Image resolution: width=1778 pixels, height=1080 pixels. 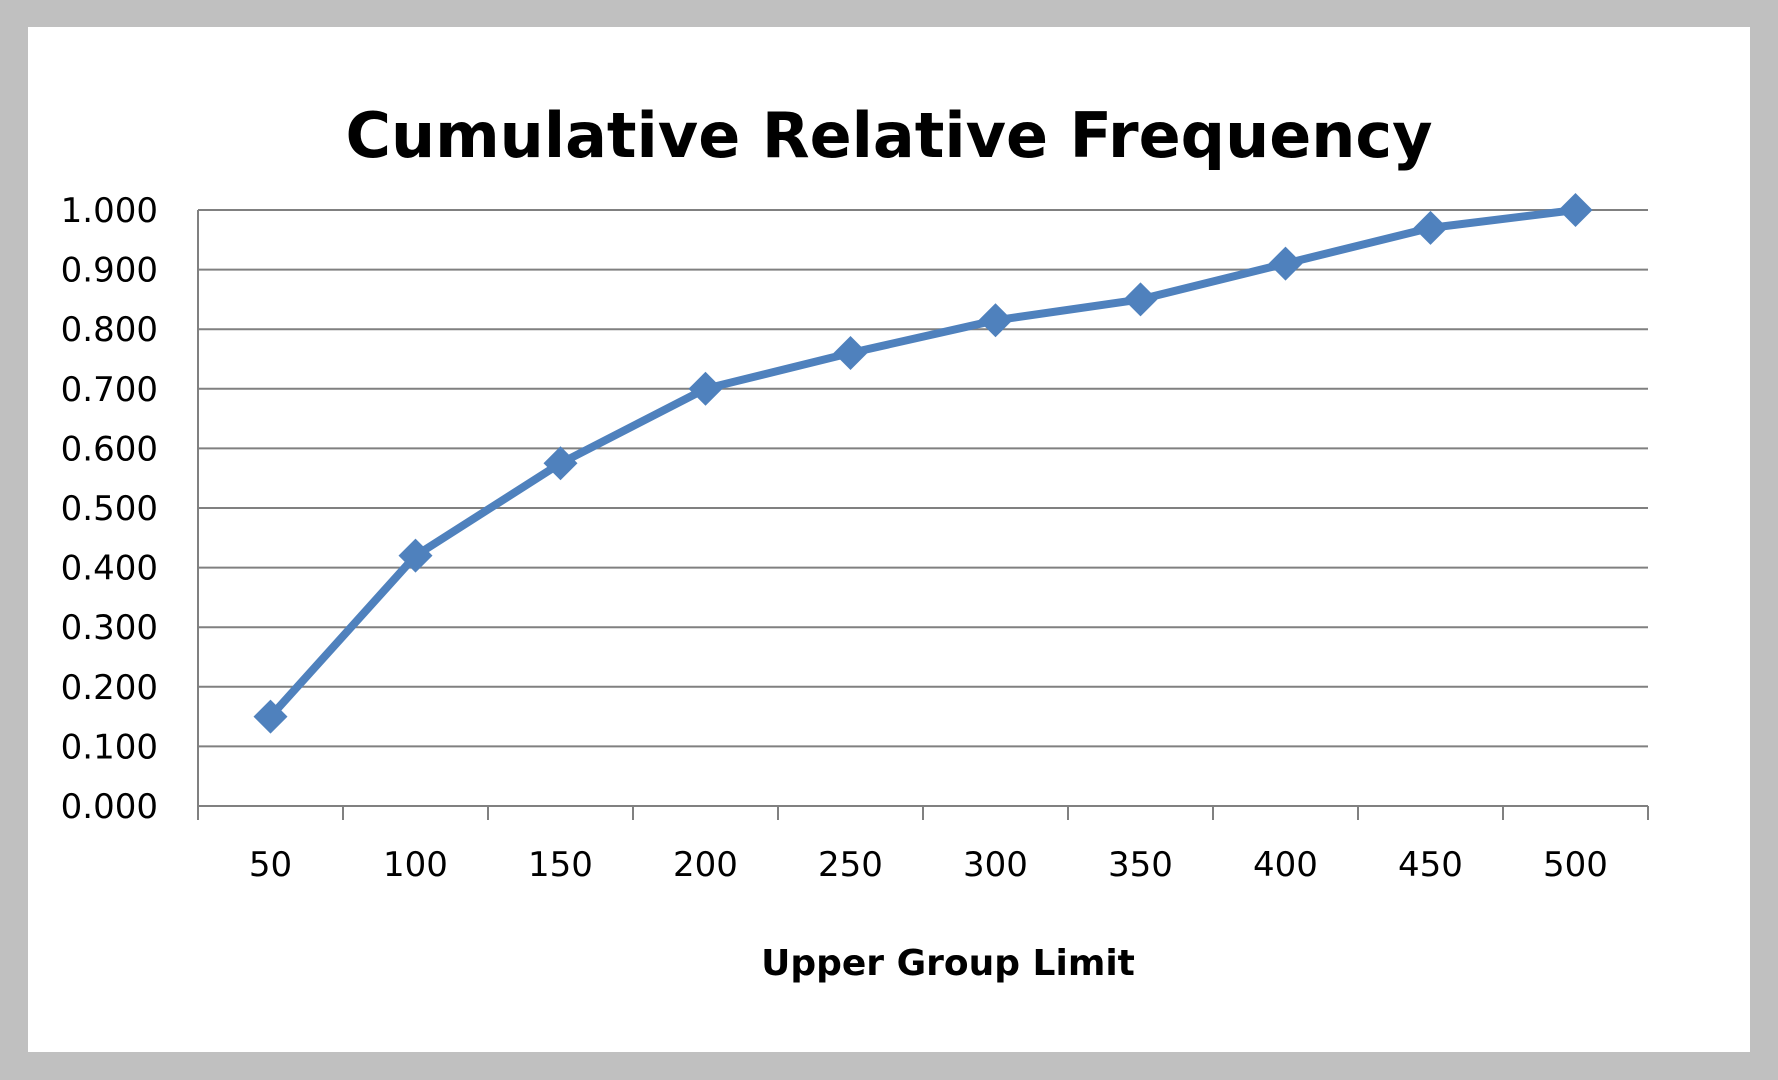 What do you see at coordinates (705, 865) in the screenshot?
I see `x-tick-label-200: 200` at bounding box center [705, 865].